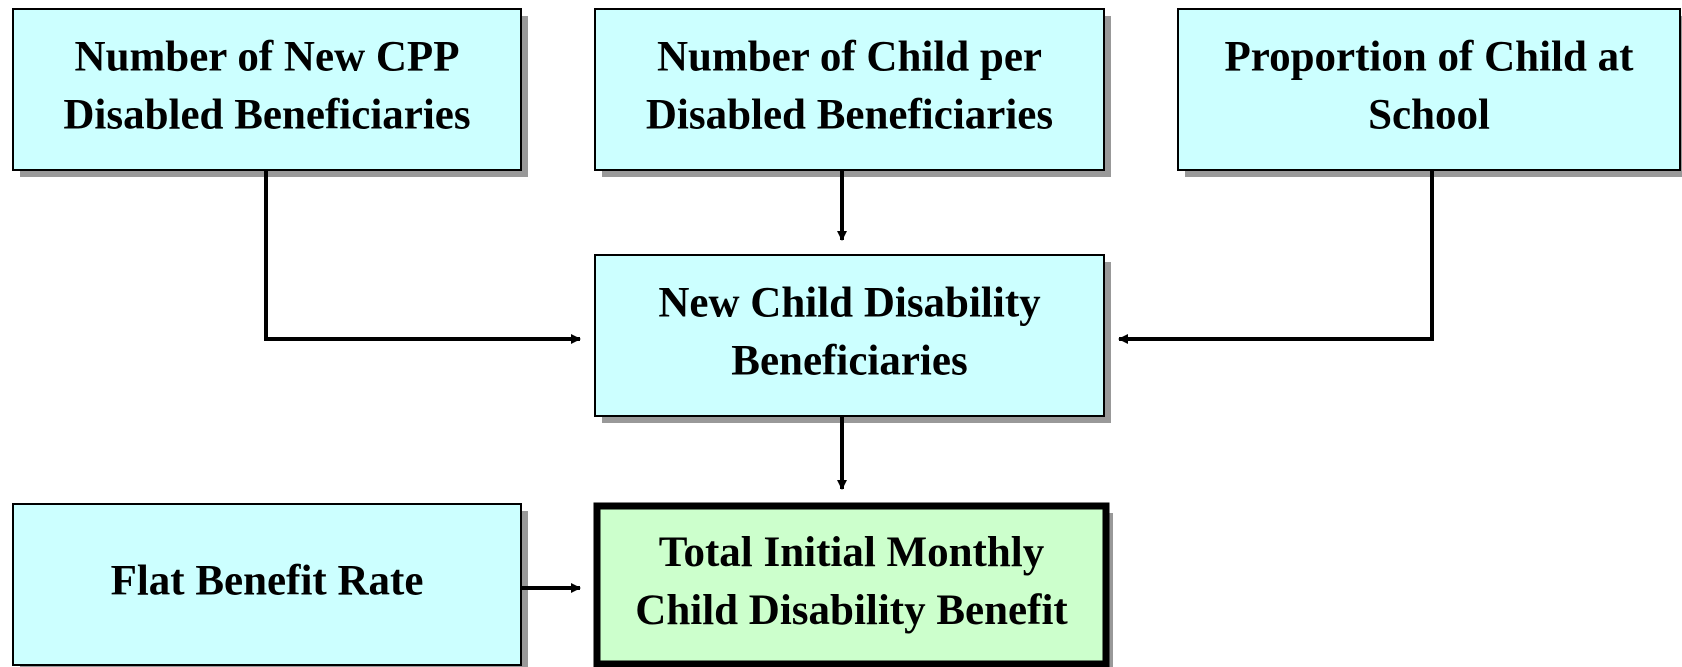 The image size is (1682, 667). What do you see at coordinates (849, 56) in the screenshot?
I see `node-label: Number of Child per` at bounding box center [849, 56].